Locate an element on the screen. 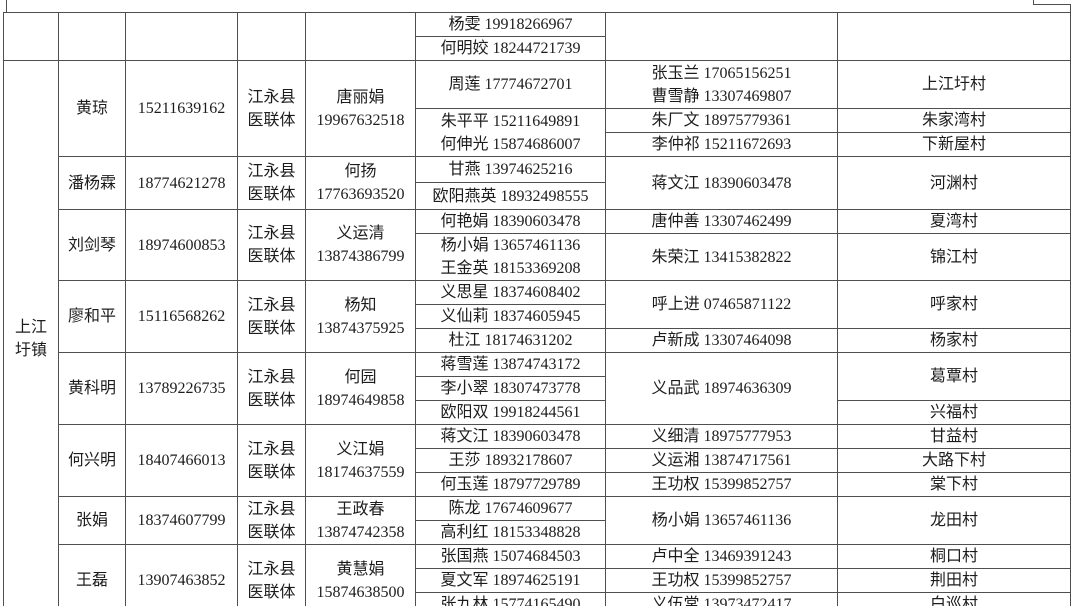 This screenshot has height=606, width=1080. contact1-cell: 杨小娟 13657461136 王金英 18153369208 is located at coordinates (510, 257).